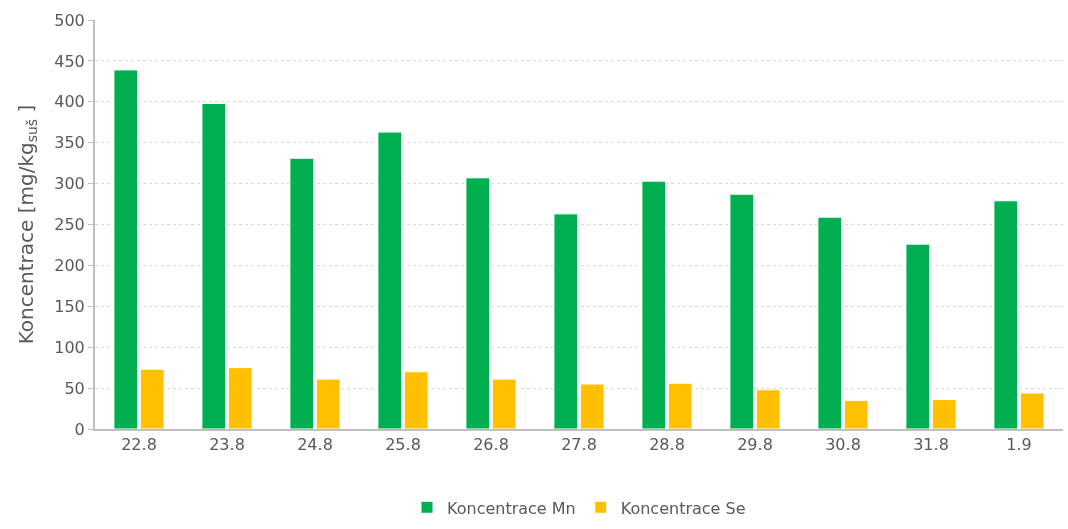  Describe the element at coordinates (69, 225) in the screenshot. I see `y-tick-label: 250` at that location.